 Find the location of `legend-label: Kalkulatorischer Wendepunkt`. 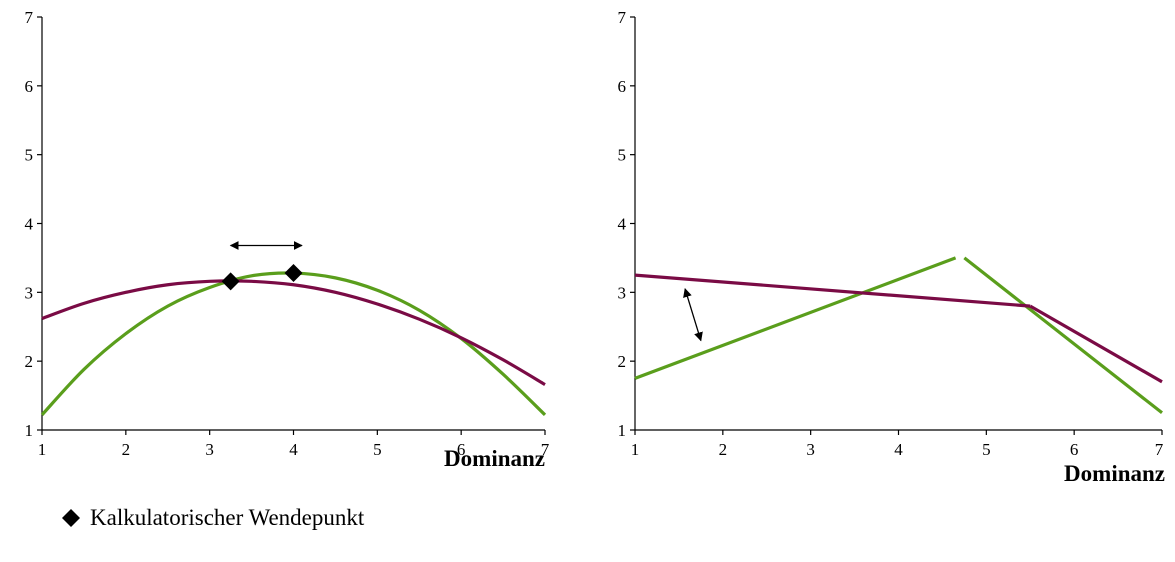

legend-label: Kalkulatorischer Wendepunkt is located at coordinates (227, 517).